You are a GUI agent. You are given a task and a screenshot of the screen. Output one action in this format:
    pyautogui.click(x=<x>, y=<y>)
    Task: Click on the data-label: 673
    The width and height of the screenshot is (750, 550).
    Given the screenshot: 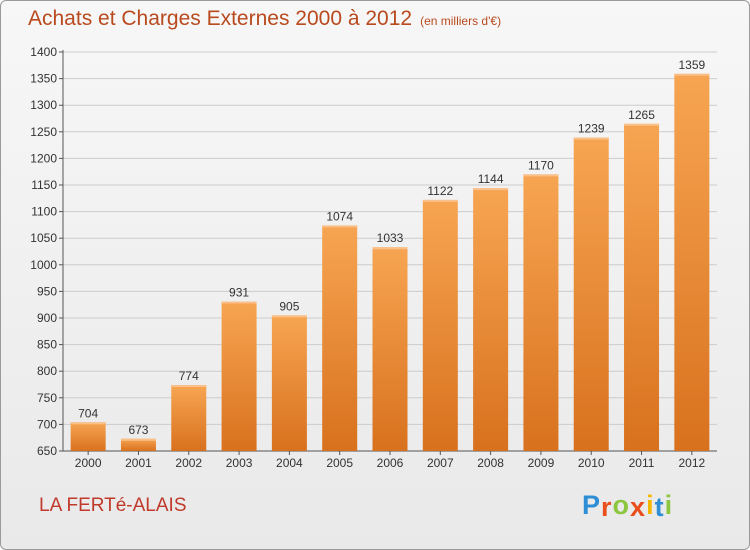 What is the action you would take?
    pyautogui.click(x=138, y=430)
    